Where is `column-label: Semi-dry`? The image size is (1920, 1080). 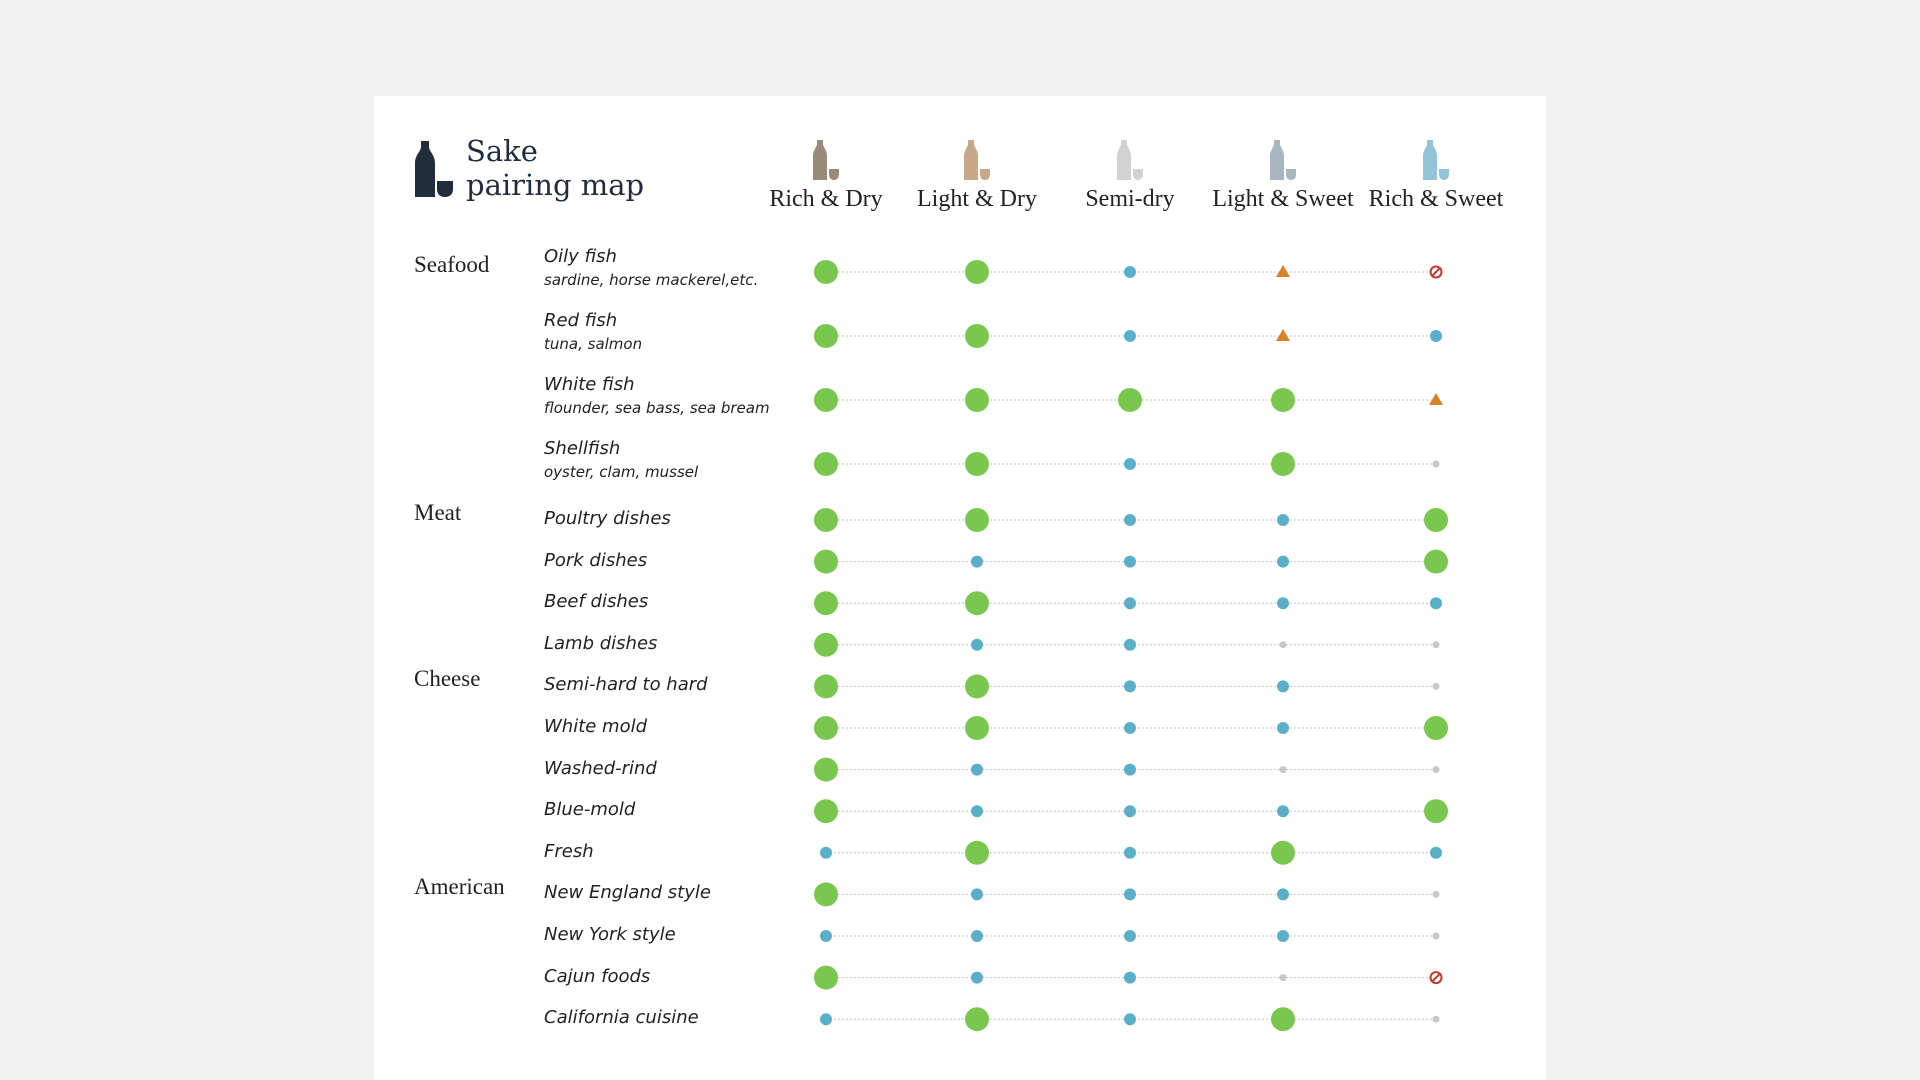 column-label: Semi-dry is located at coordinates (1130, 199).